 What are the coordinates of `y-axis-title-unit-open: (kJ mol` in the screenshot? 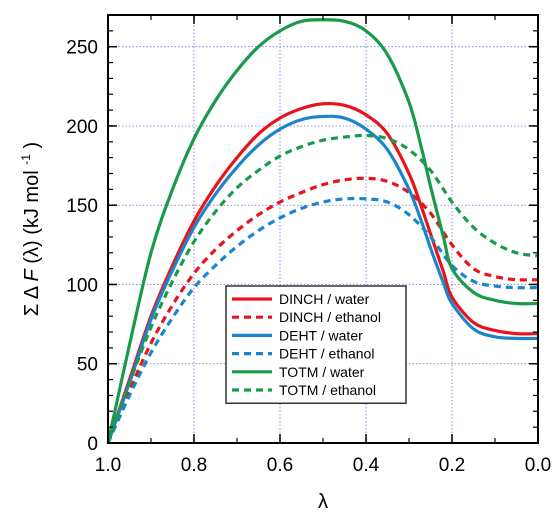 It's located at (32, 202).